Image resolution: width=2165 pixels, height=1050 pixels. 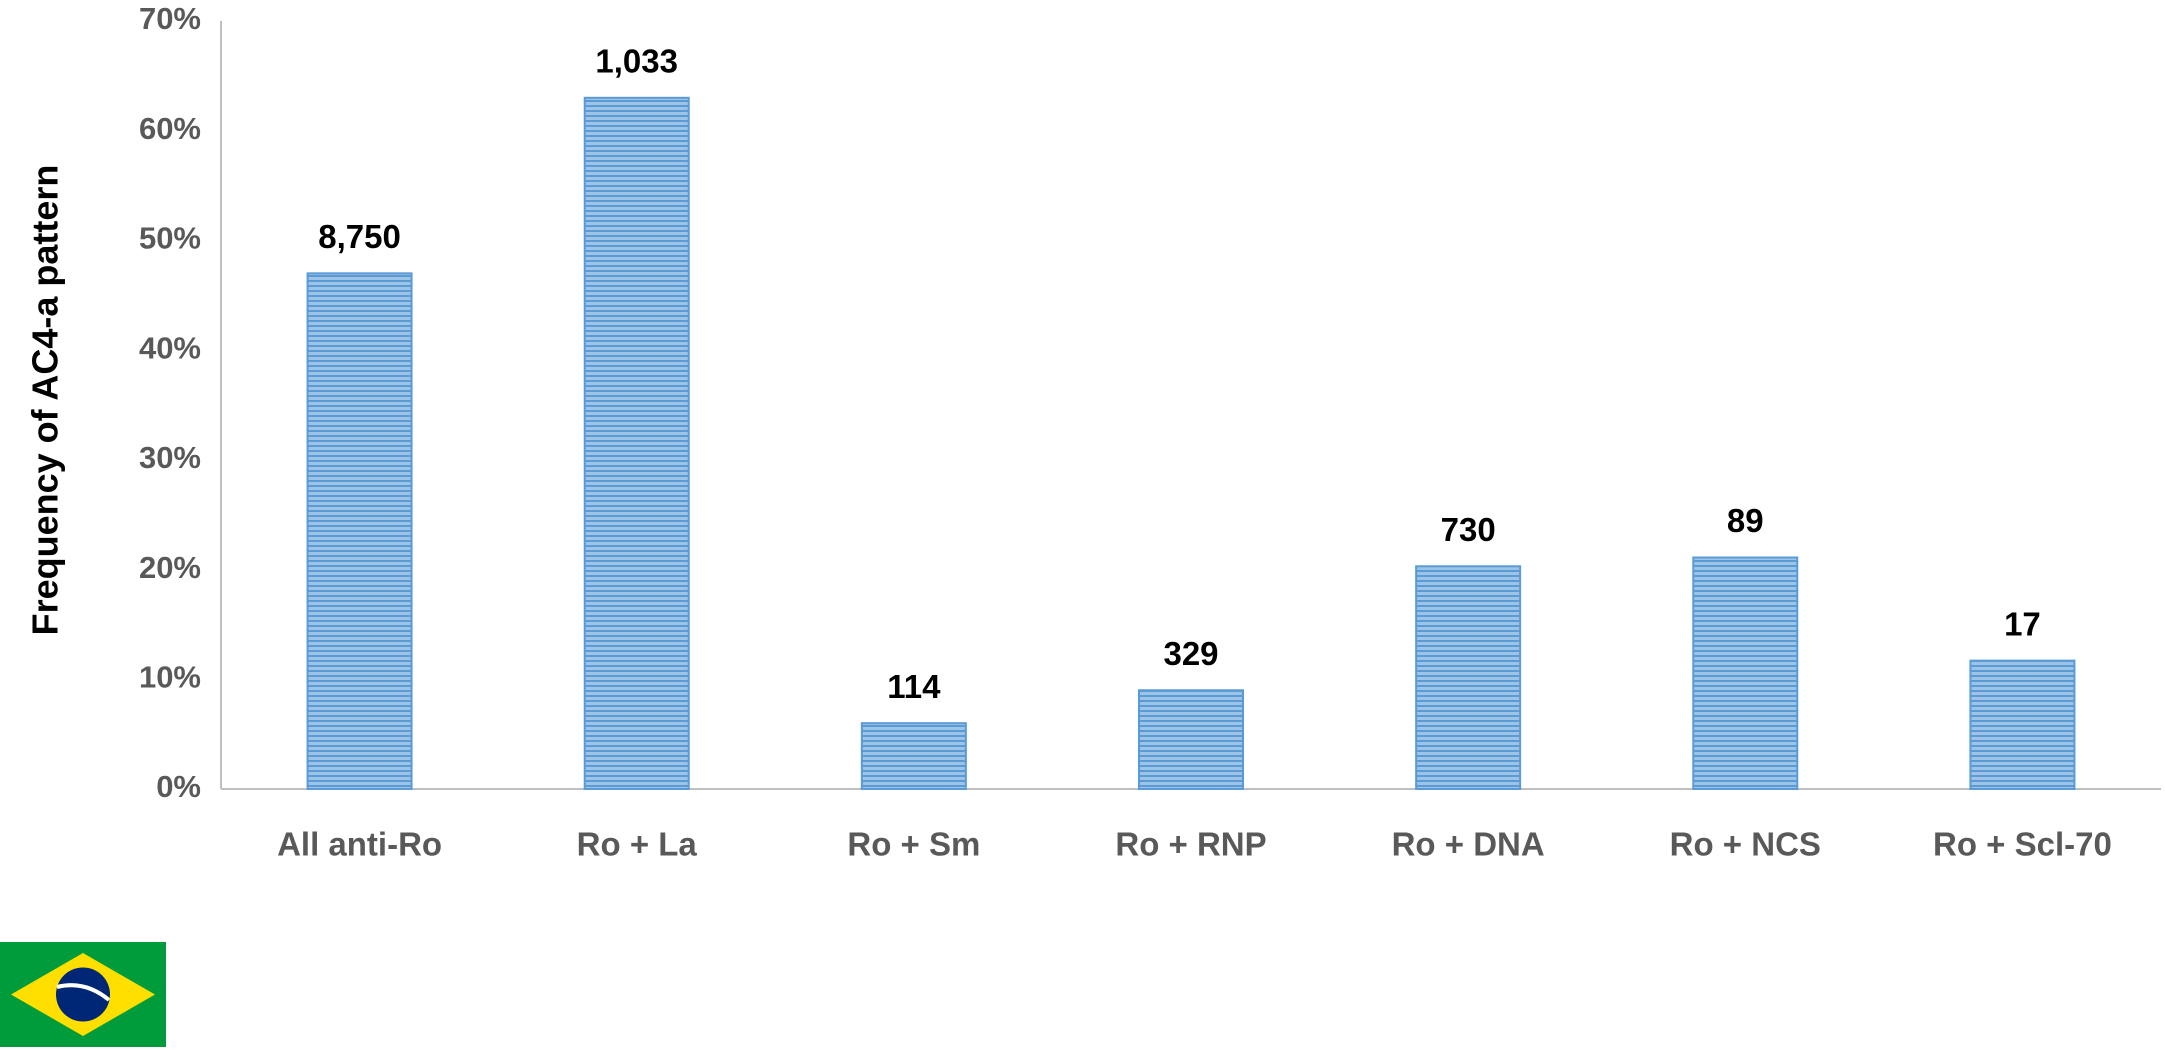 What do you see at coordinates (914, 686) in the screenshot?
I see `bar-label: 114` at bounding box center [914, 686].